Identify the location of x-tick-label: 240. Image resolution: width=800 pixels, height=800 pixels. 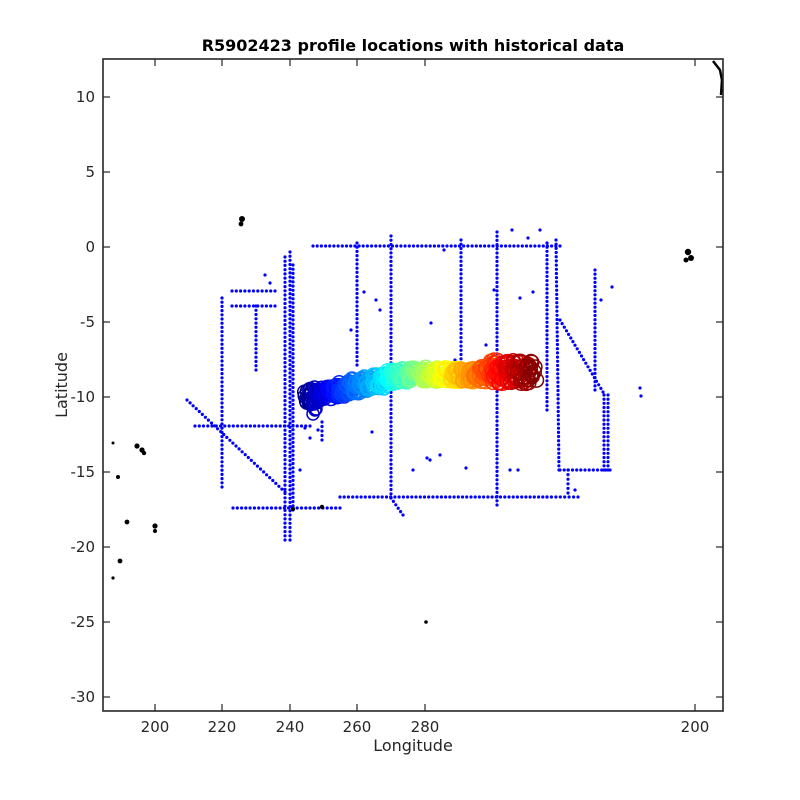
(290, 727).